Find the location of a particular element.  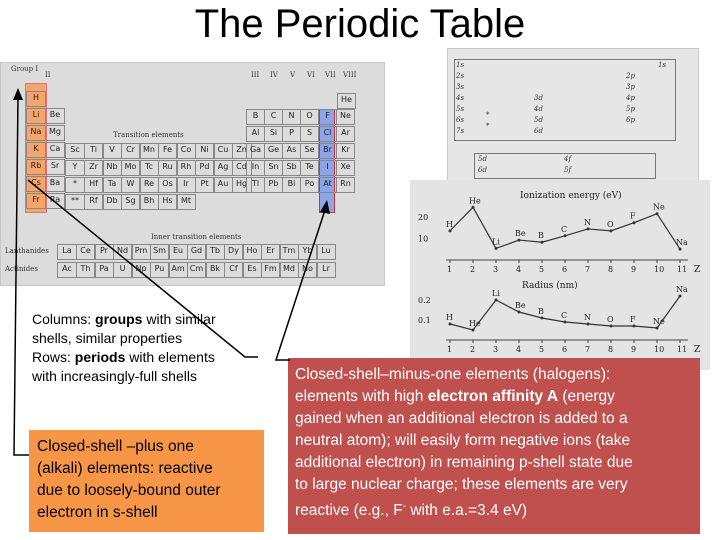

element-cell: Fm is located at coordinates (270, 270).